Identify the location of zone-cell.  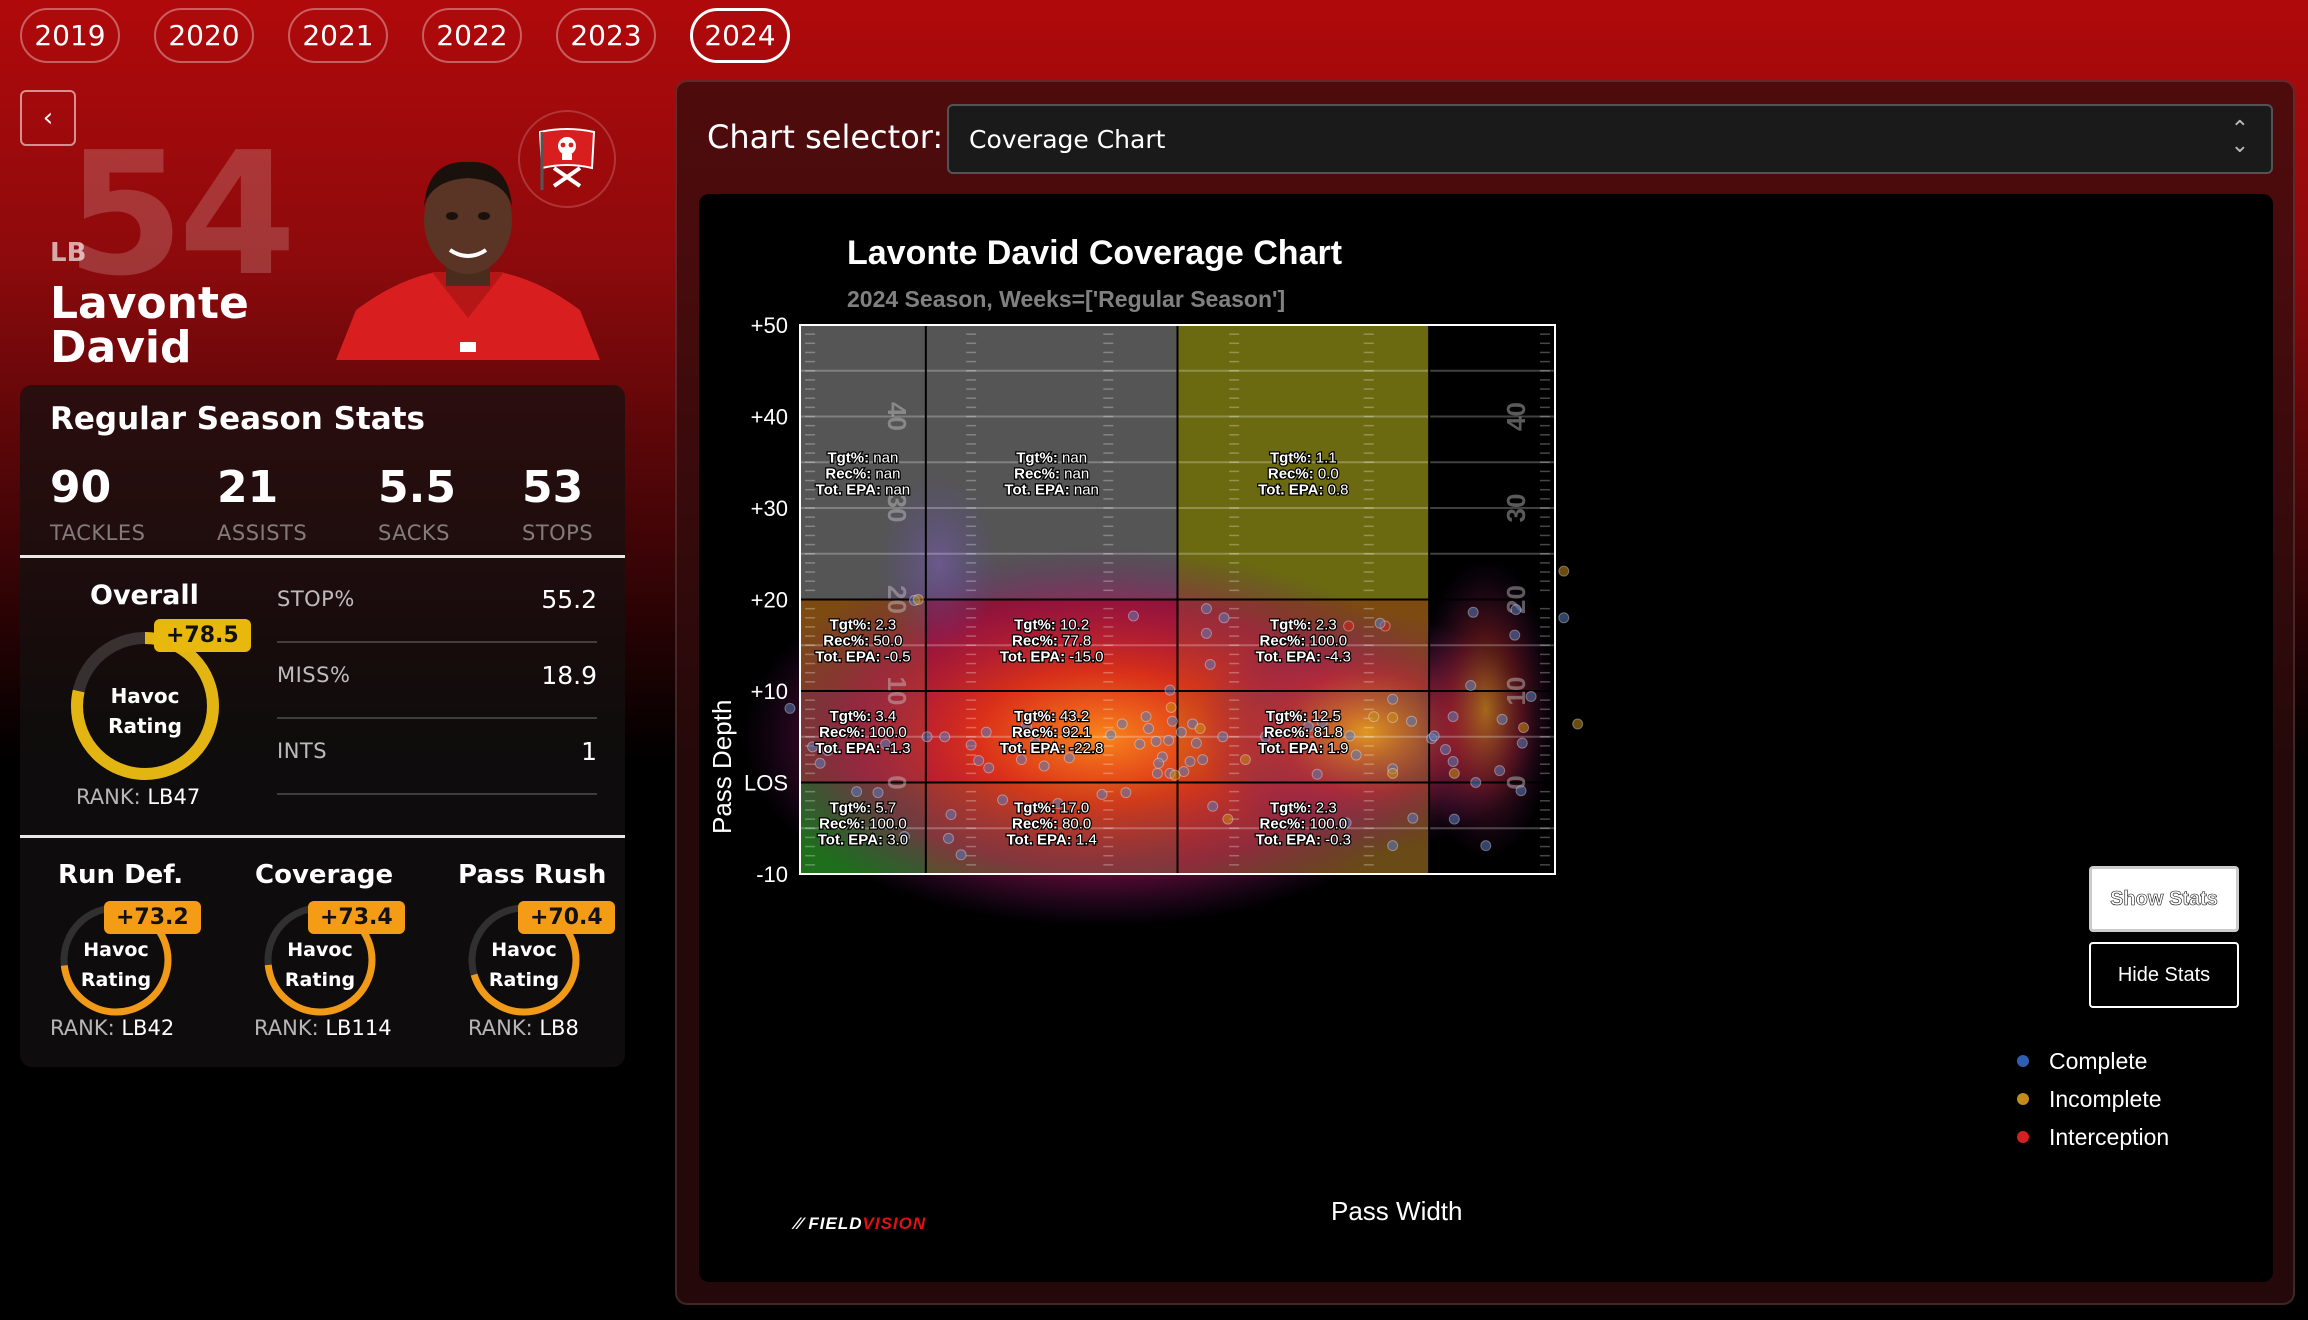
(1303, 462).